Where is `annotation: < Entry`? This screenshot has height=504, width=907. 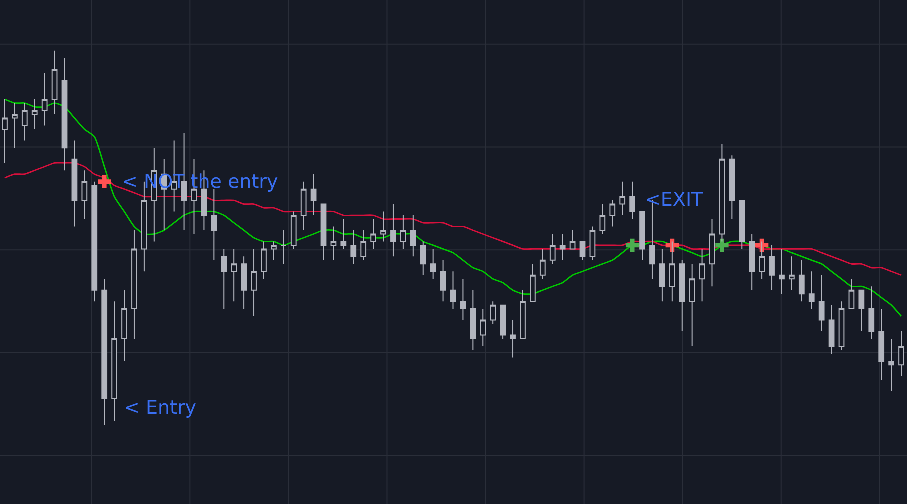 annotation: < Entry is located at coordinates (160, 408).